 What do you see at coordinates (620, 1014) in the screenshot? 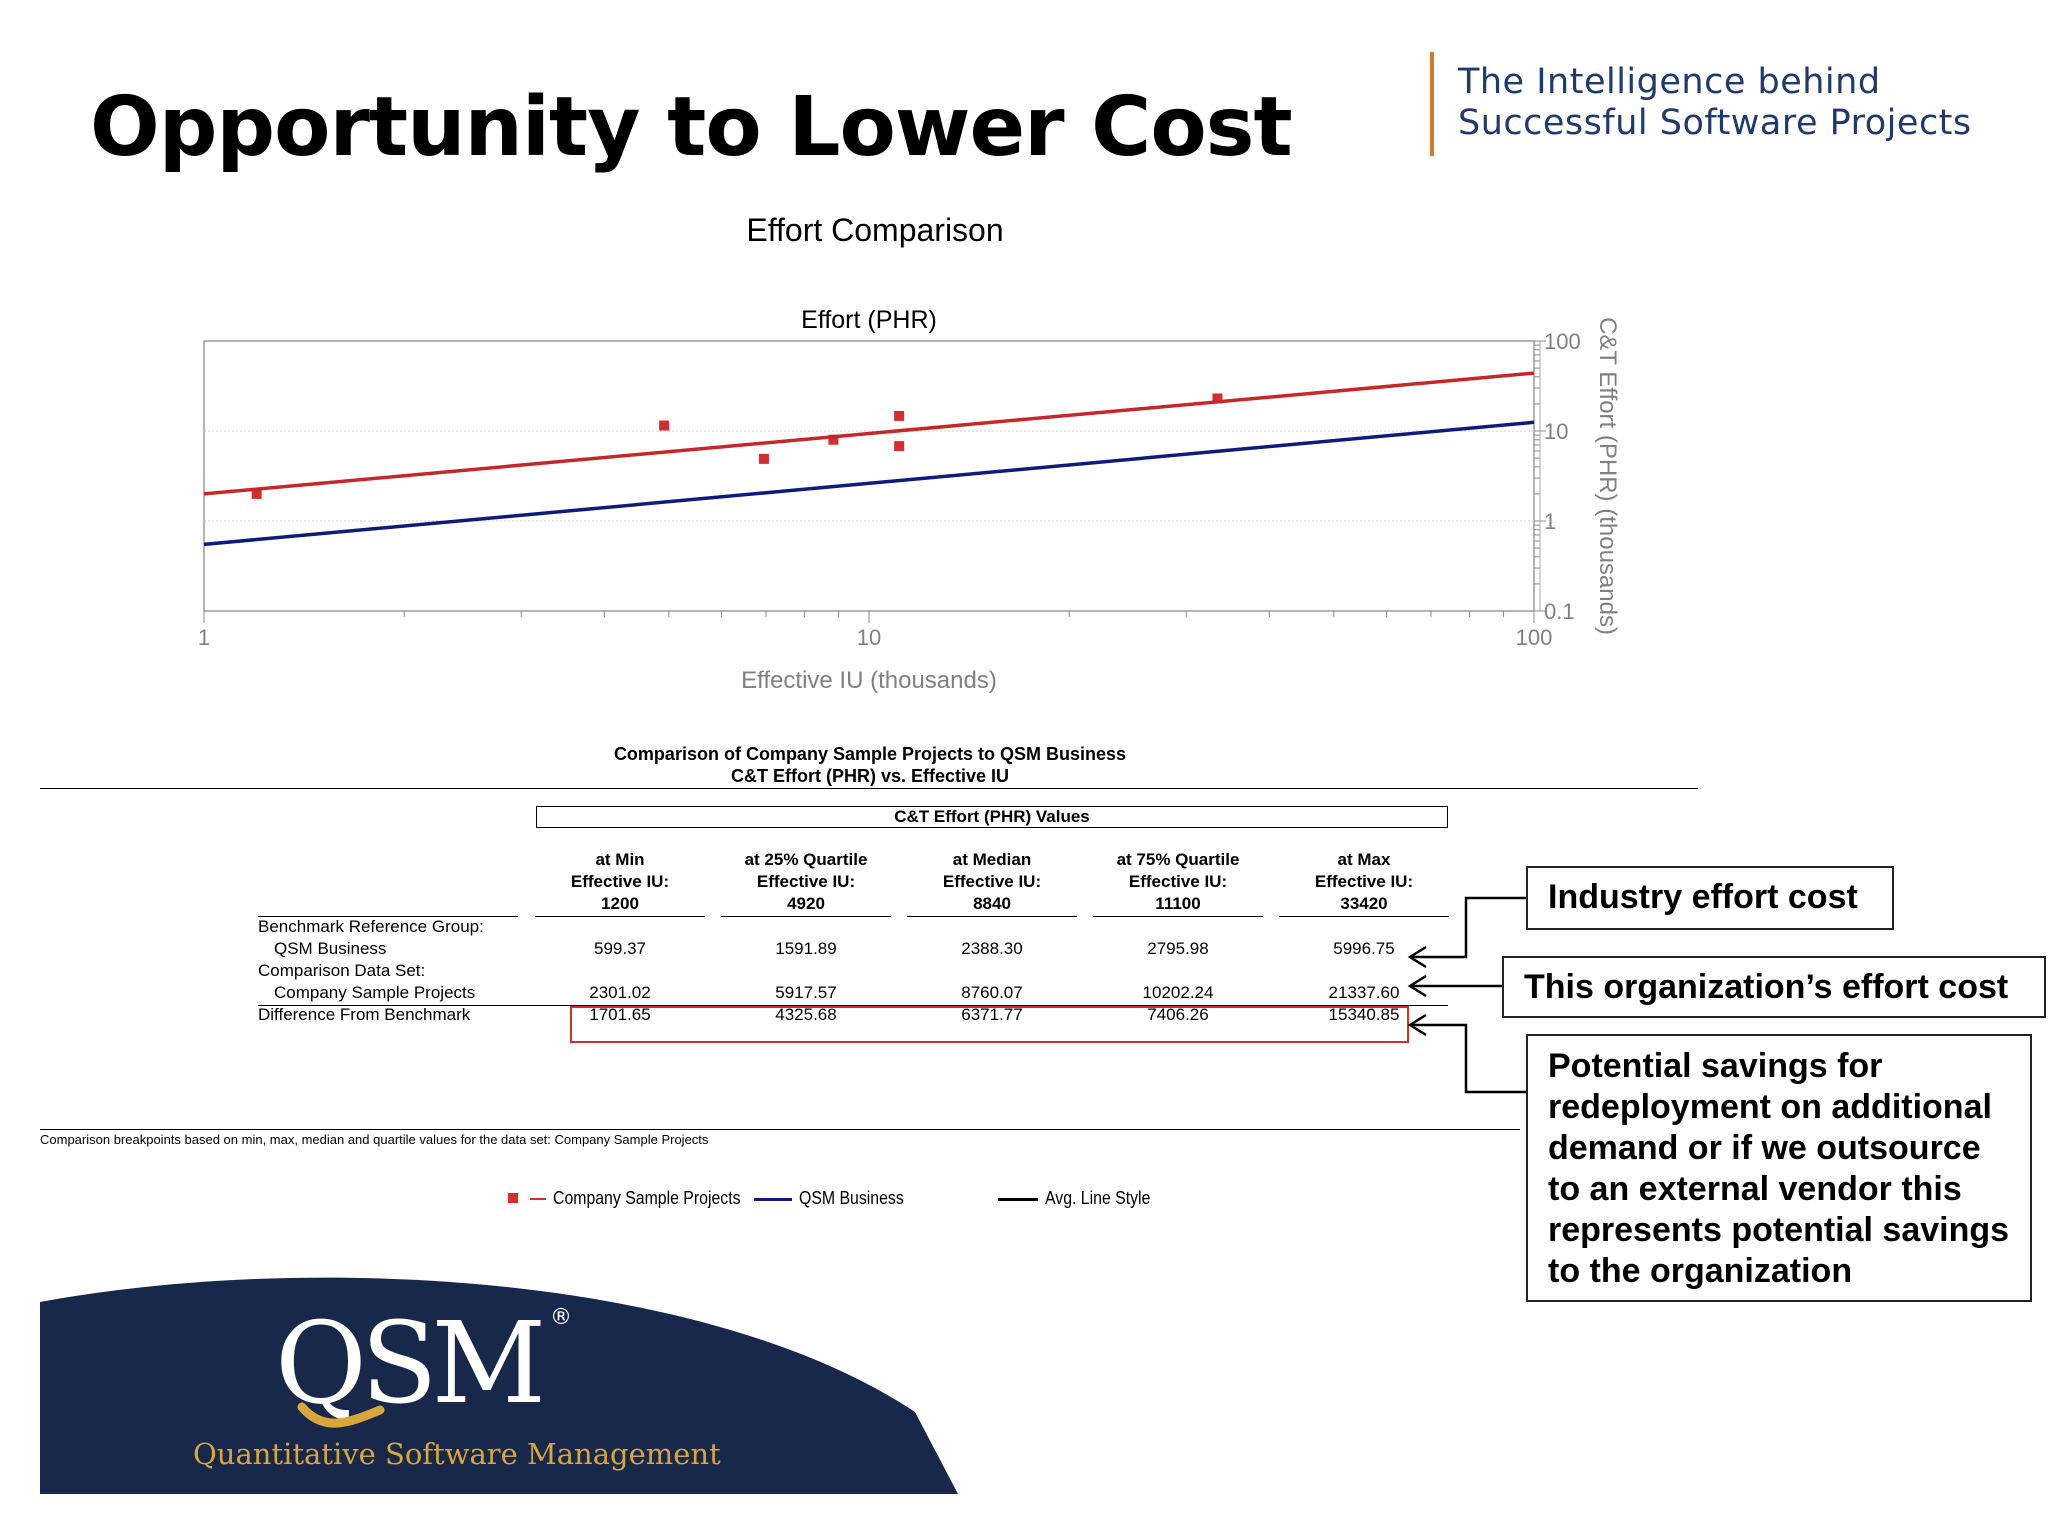
I see `difference-value: 1701.65` at bounding box center [620, 1014].